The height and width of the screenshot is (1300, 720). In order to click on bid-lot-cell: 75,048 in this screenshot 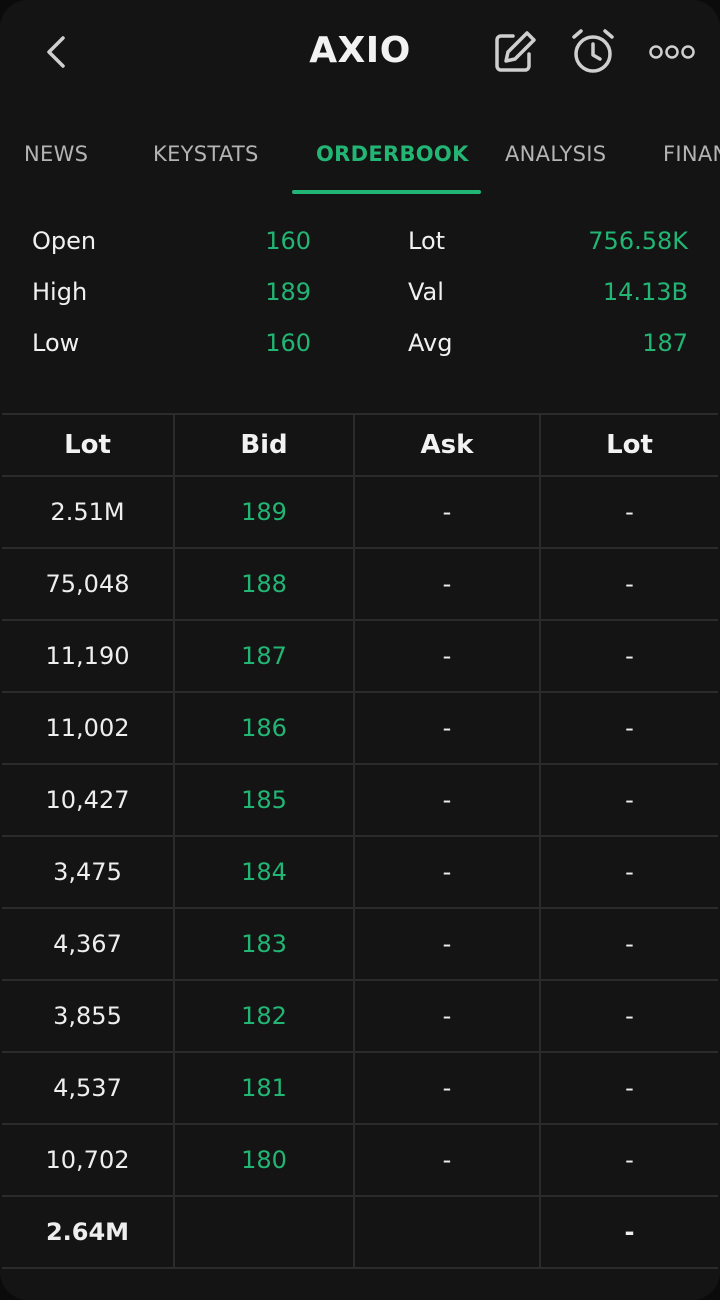, I will do `click(88, 584)`.